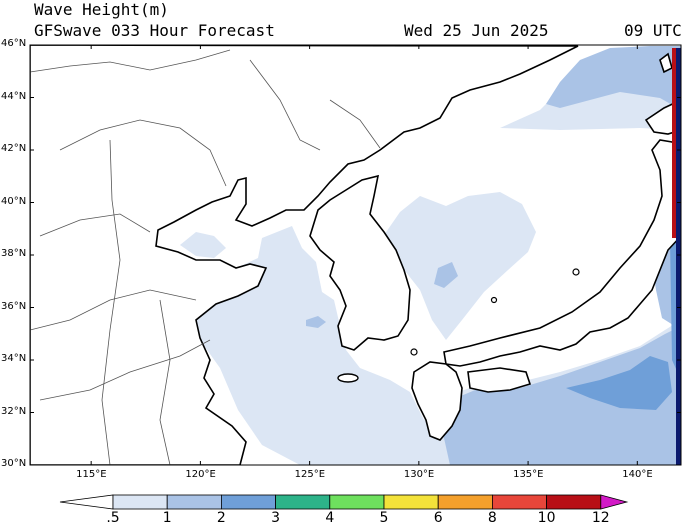 The width and height of the screenshot is (700, 526). What do you see at coordinates (637, 474) in the screenshot?
I see `lon-label: 140°E` at bounding box center [637, 474].